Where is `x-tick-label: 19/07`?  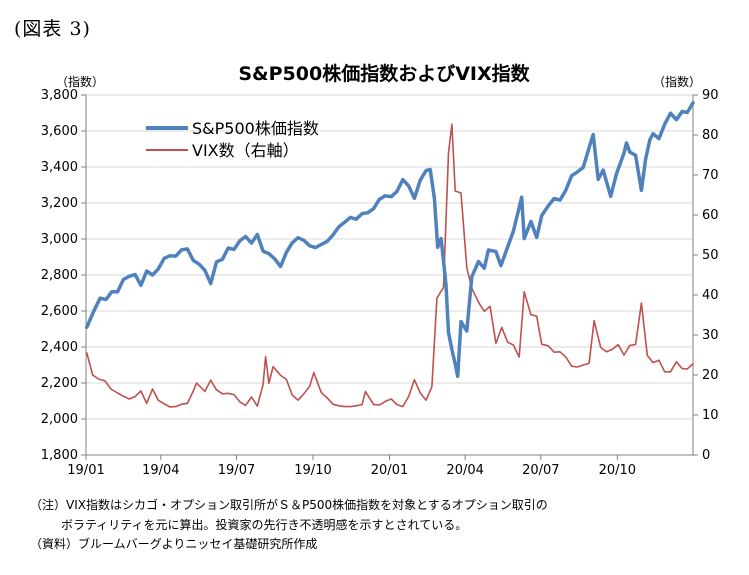 x-tick-label: 19/07 is located at coordinates (236, 470).